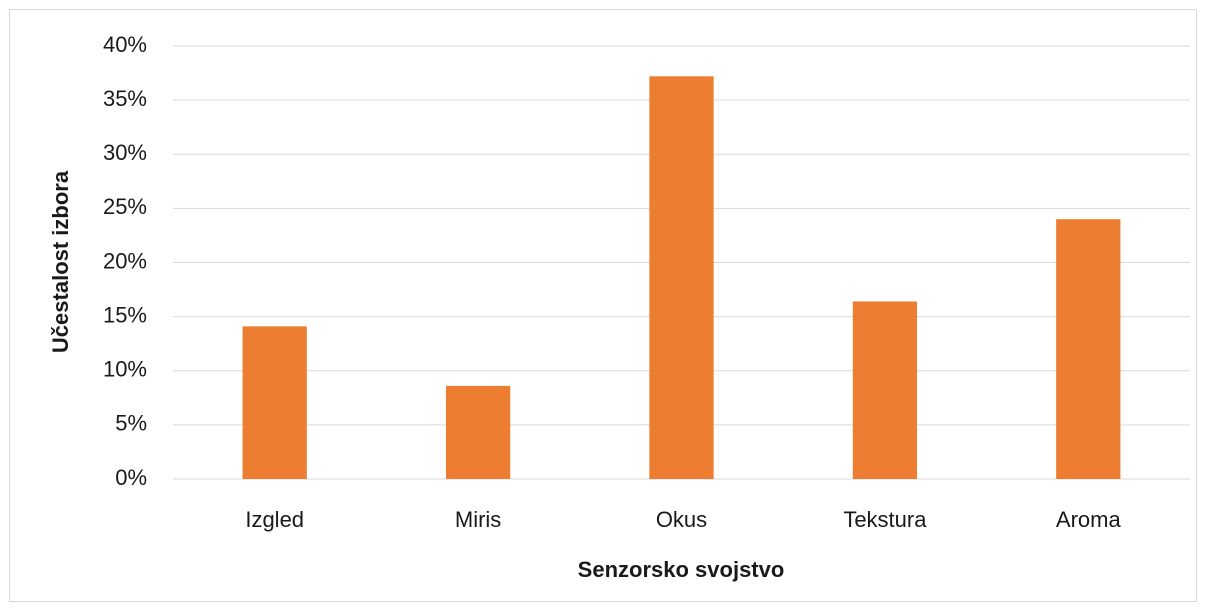 The width and height of the screenshot is (1207, 612). What do you see at coordinates (478, 519) in the screenshot?
I see `x-tick-label: Miris` at bounding box center [478, 519].